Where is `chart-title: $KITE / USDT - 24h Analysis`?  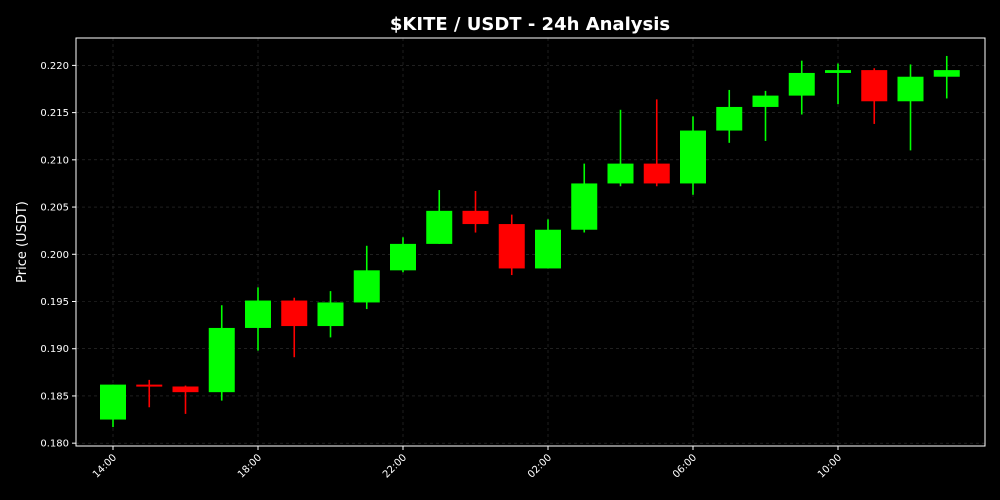 chart-title: $KITE / USDT - 24h Analysis is located at coordinates (530, 24).